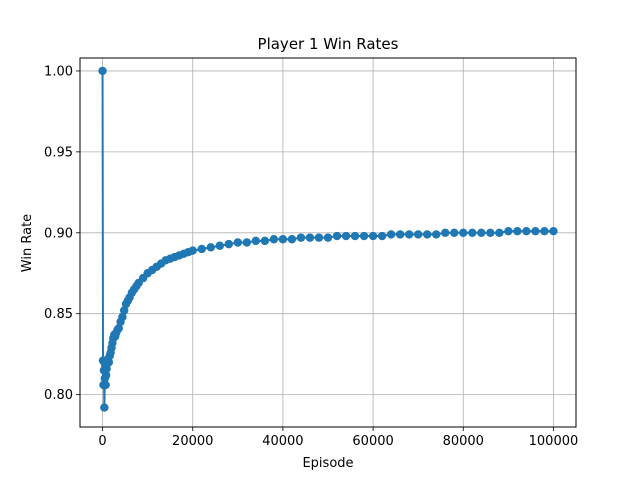 The height and width of the screenshot is (484, 640). What do you see at coordinates (58, 71) in the screenshot?
I see `y-tick-label: 1.00` at bounding box center [58, 71].